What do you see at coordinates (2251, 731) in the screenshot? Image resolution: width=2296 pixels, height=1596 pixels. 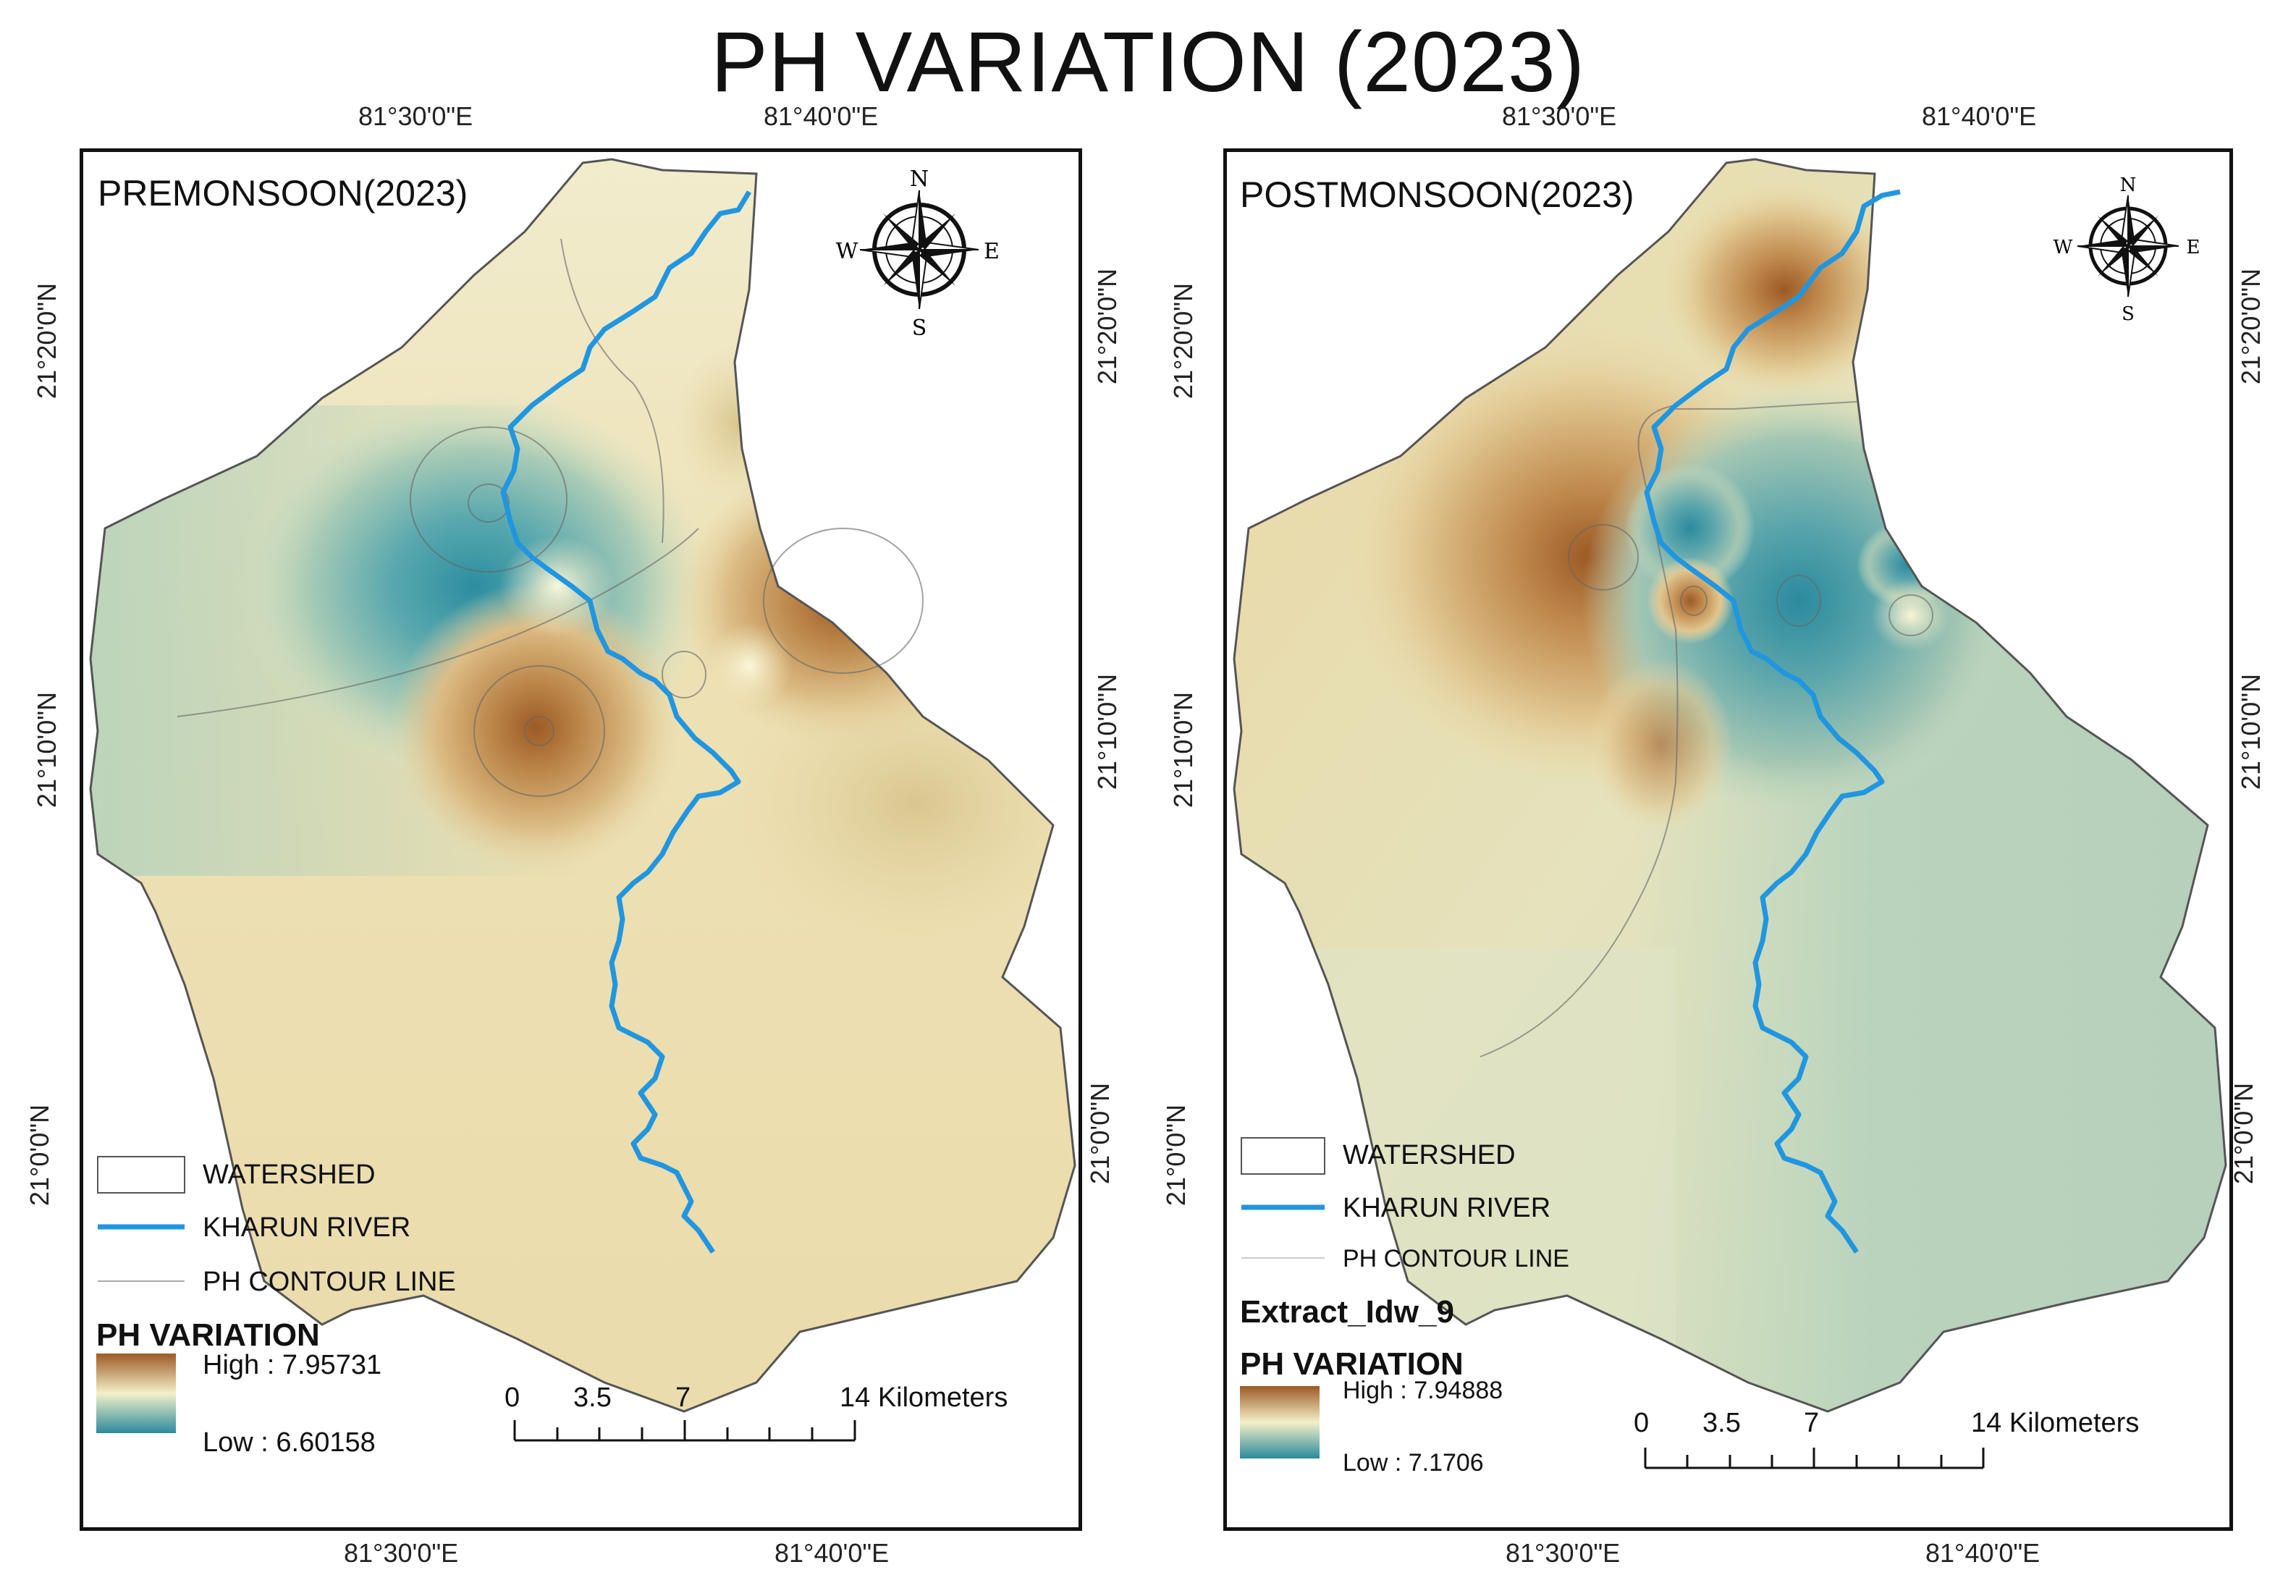 I see `lat-label-right: 21°10'0"N` at bounding box center [2251, 731].